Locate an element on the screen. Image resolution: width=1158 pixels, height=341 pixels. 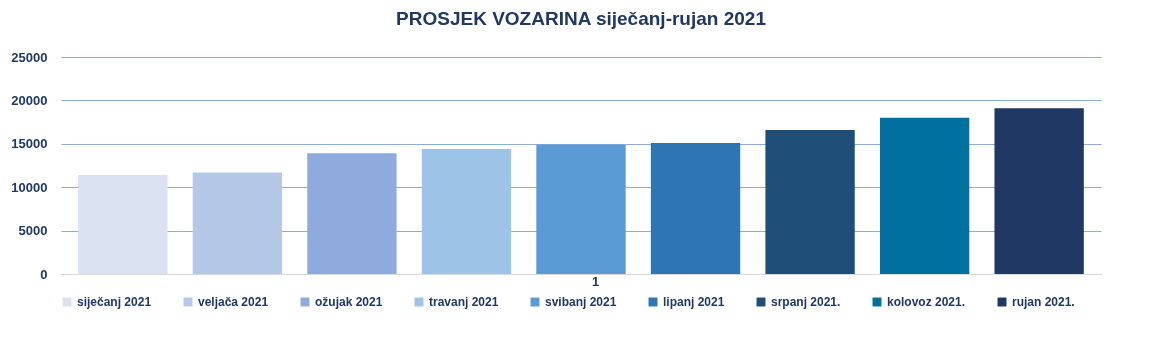
legend-label: travanj 2021 is located at coordinates (464, 302).